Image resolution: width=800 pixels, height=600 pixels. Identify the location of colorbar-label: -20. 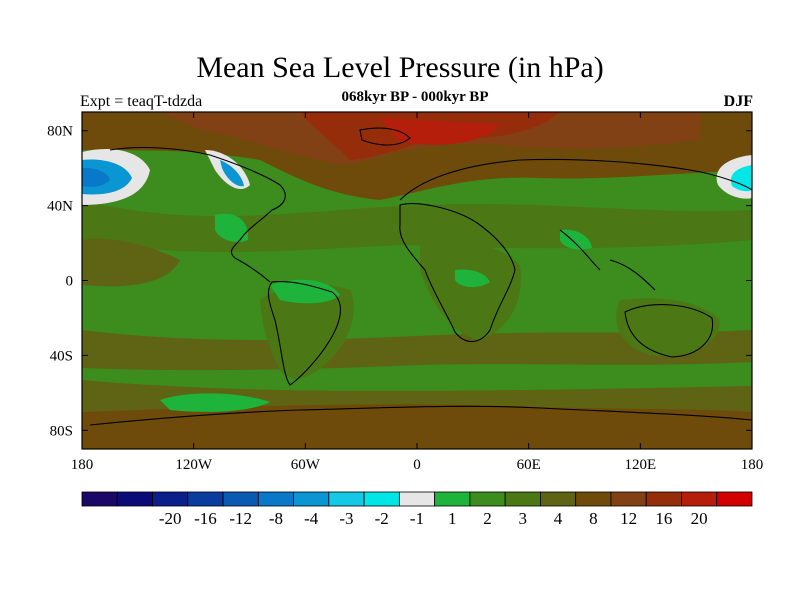
(170, 518).